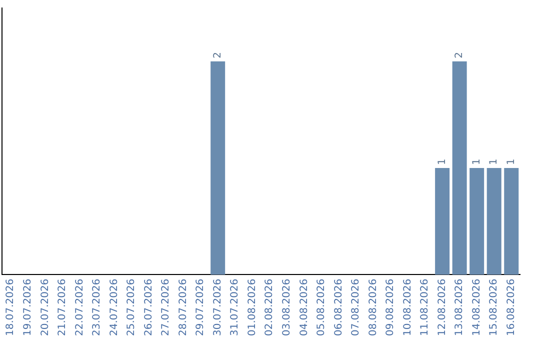 This screenshot has height=340, width=540. I want to click on x-tick-label: 19.07.2026, so click(28, 307).